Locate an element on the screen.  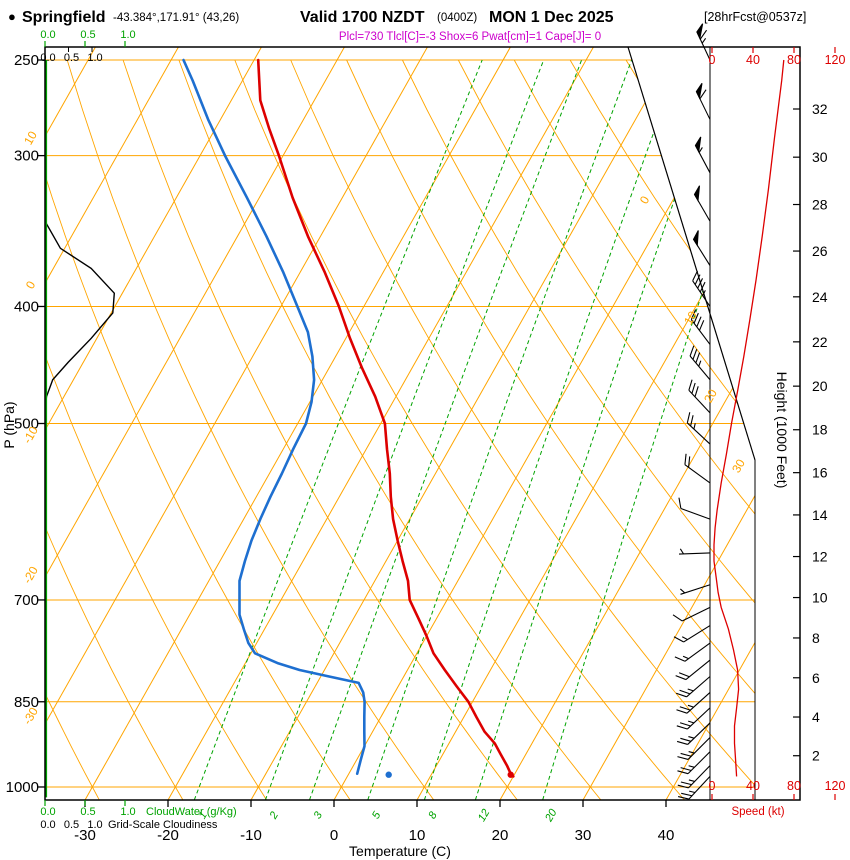
isotherm-label: 30 is located at coordinates (738, 465).